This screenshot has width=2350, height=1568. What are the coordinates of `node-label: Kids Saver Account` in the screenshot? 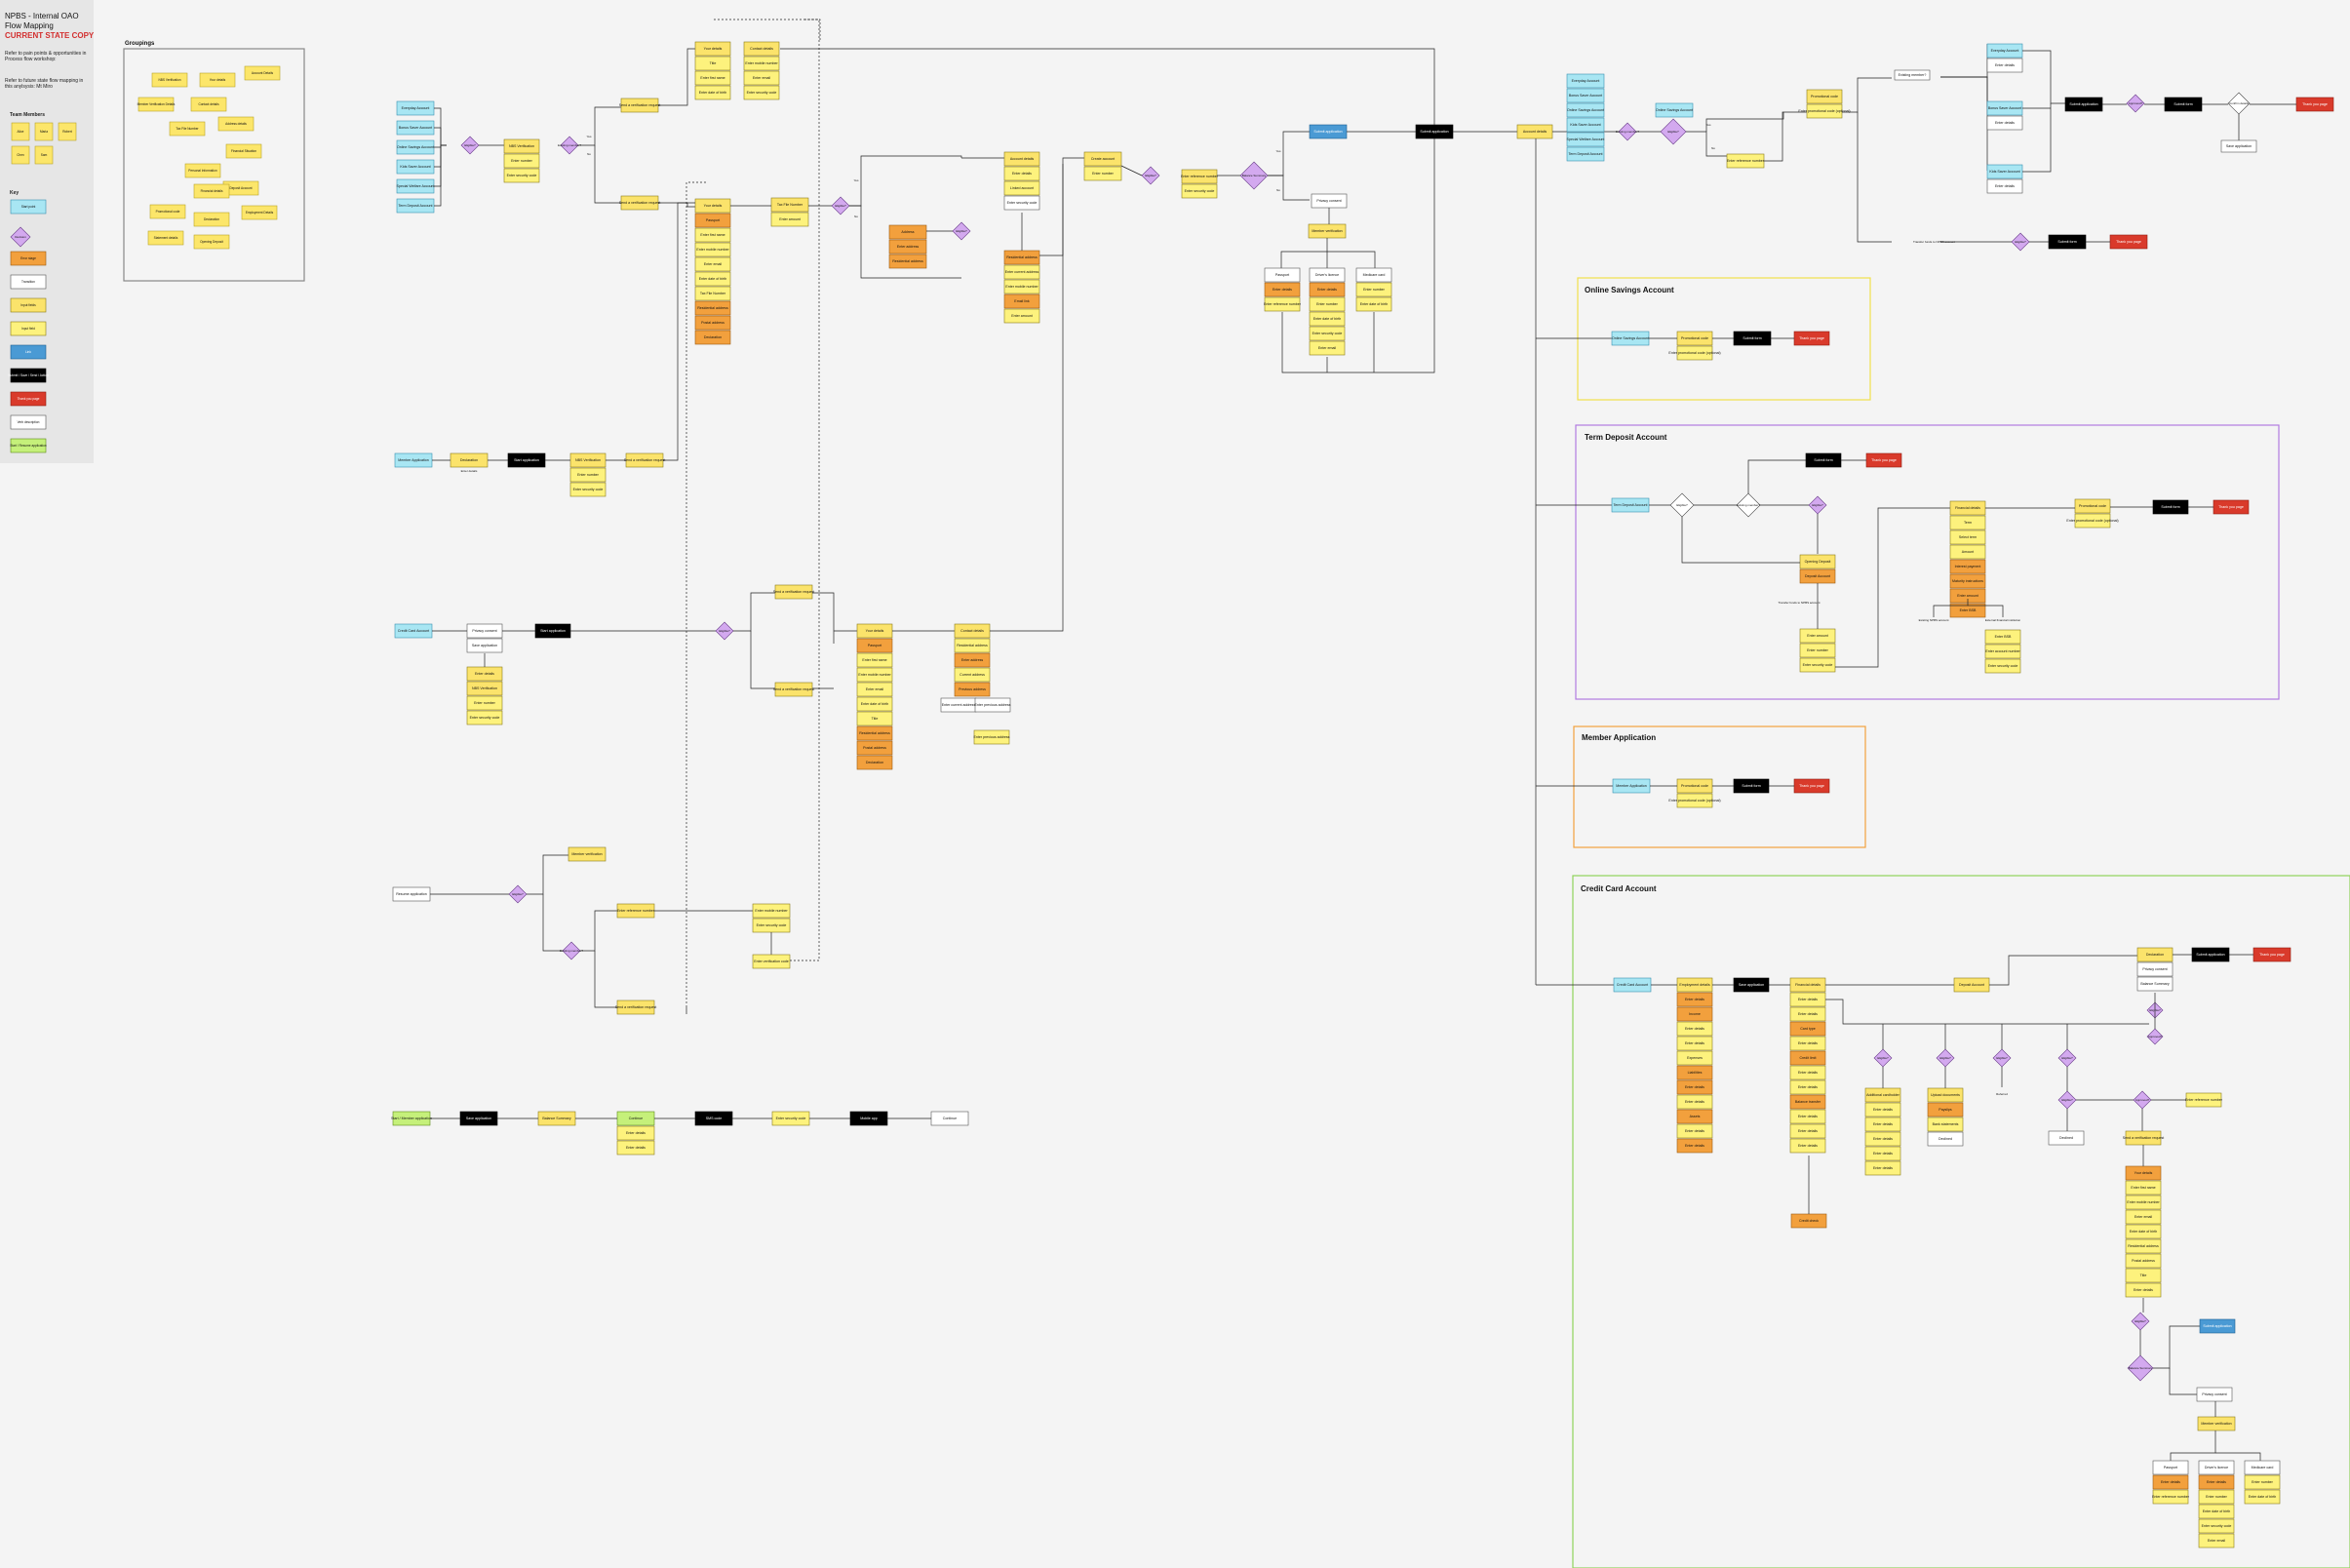 It's located at (2004, 172).